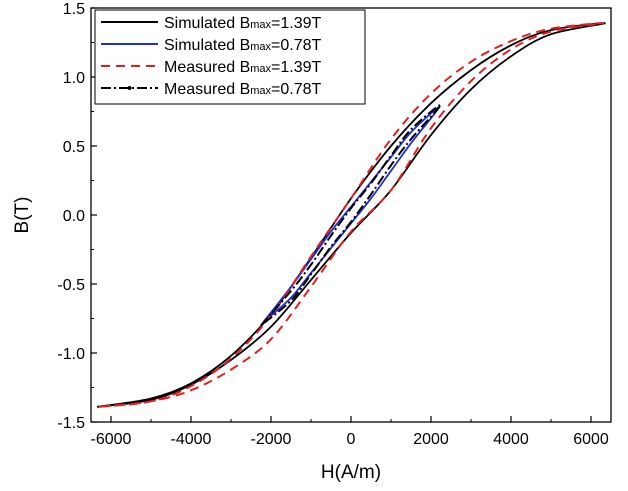  What do you see at coordinates (243, 23) in the screenshot?
I see `legend-label-0: Simulated Bmax=1.39T` at bounding box center [243, 23].